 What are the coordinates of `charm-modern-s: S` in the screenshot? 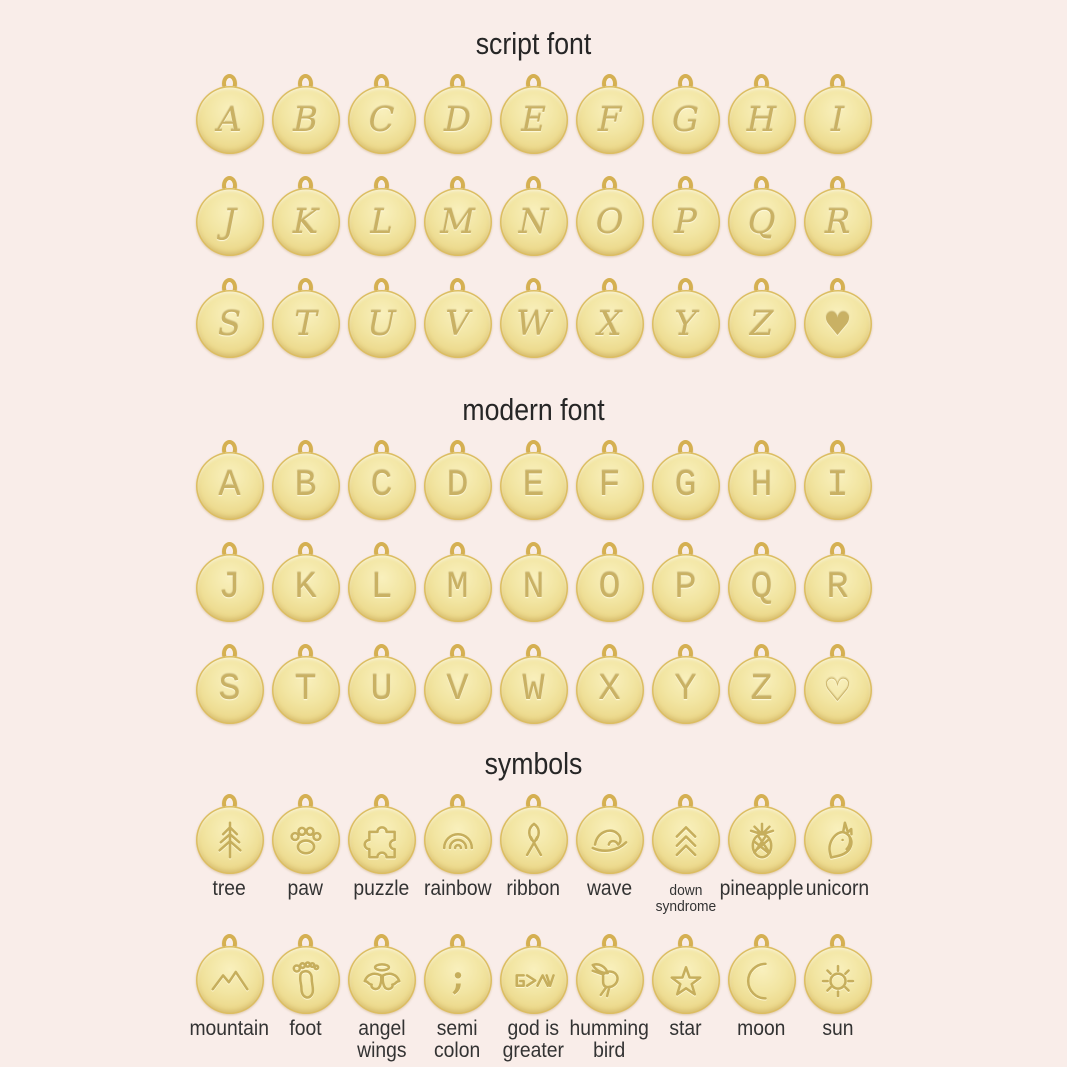 It's located at (230, 684).